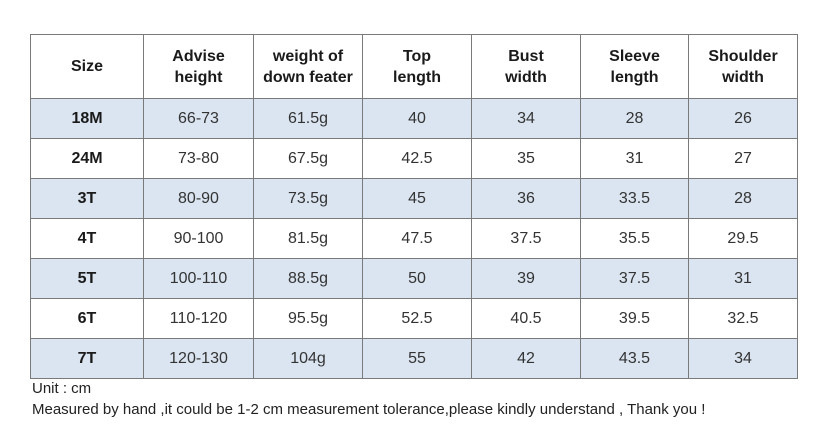 The image size is (832, 443). I want to click on advise-height-cell: 80-90, so click(198, 198).